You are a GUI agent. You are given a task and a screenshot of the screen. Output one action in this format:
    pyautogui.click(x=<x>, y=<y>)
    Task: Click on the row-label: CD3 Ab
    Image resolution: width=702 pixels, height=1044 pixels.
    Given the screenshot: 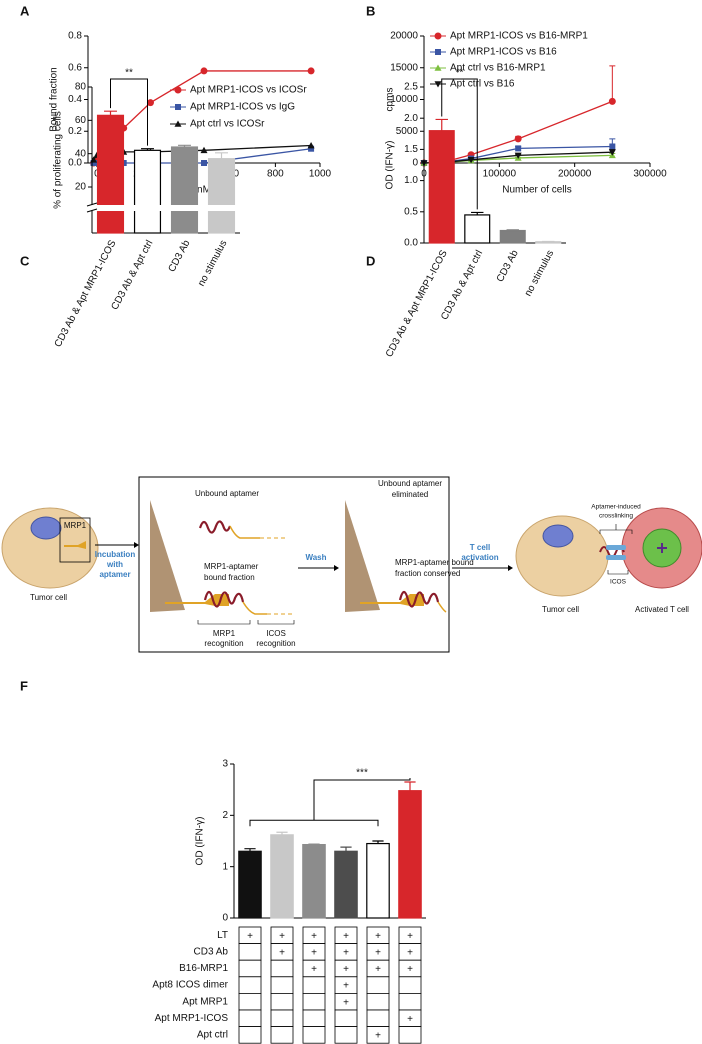 What is the action you would take?
    pyautogui.click(x=211, y=952)
    